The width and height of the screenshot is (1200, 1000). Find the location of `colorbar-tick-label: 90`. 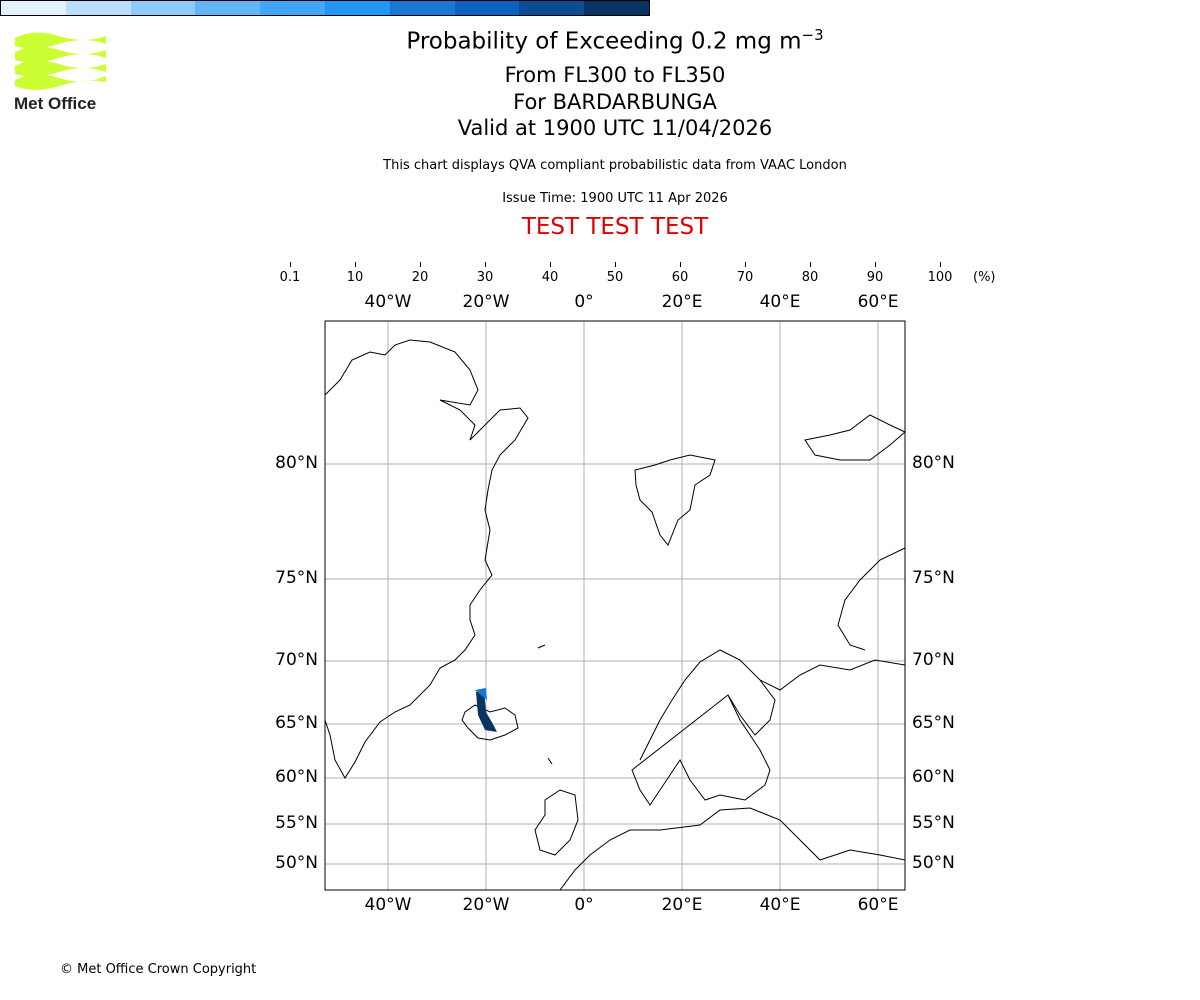

colorbar-tick-label: 90 is located at coordinates (875, 277).